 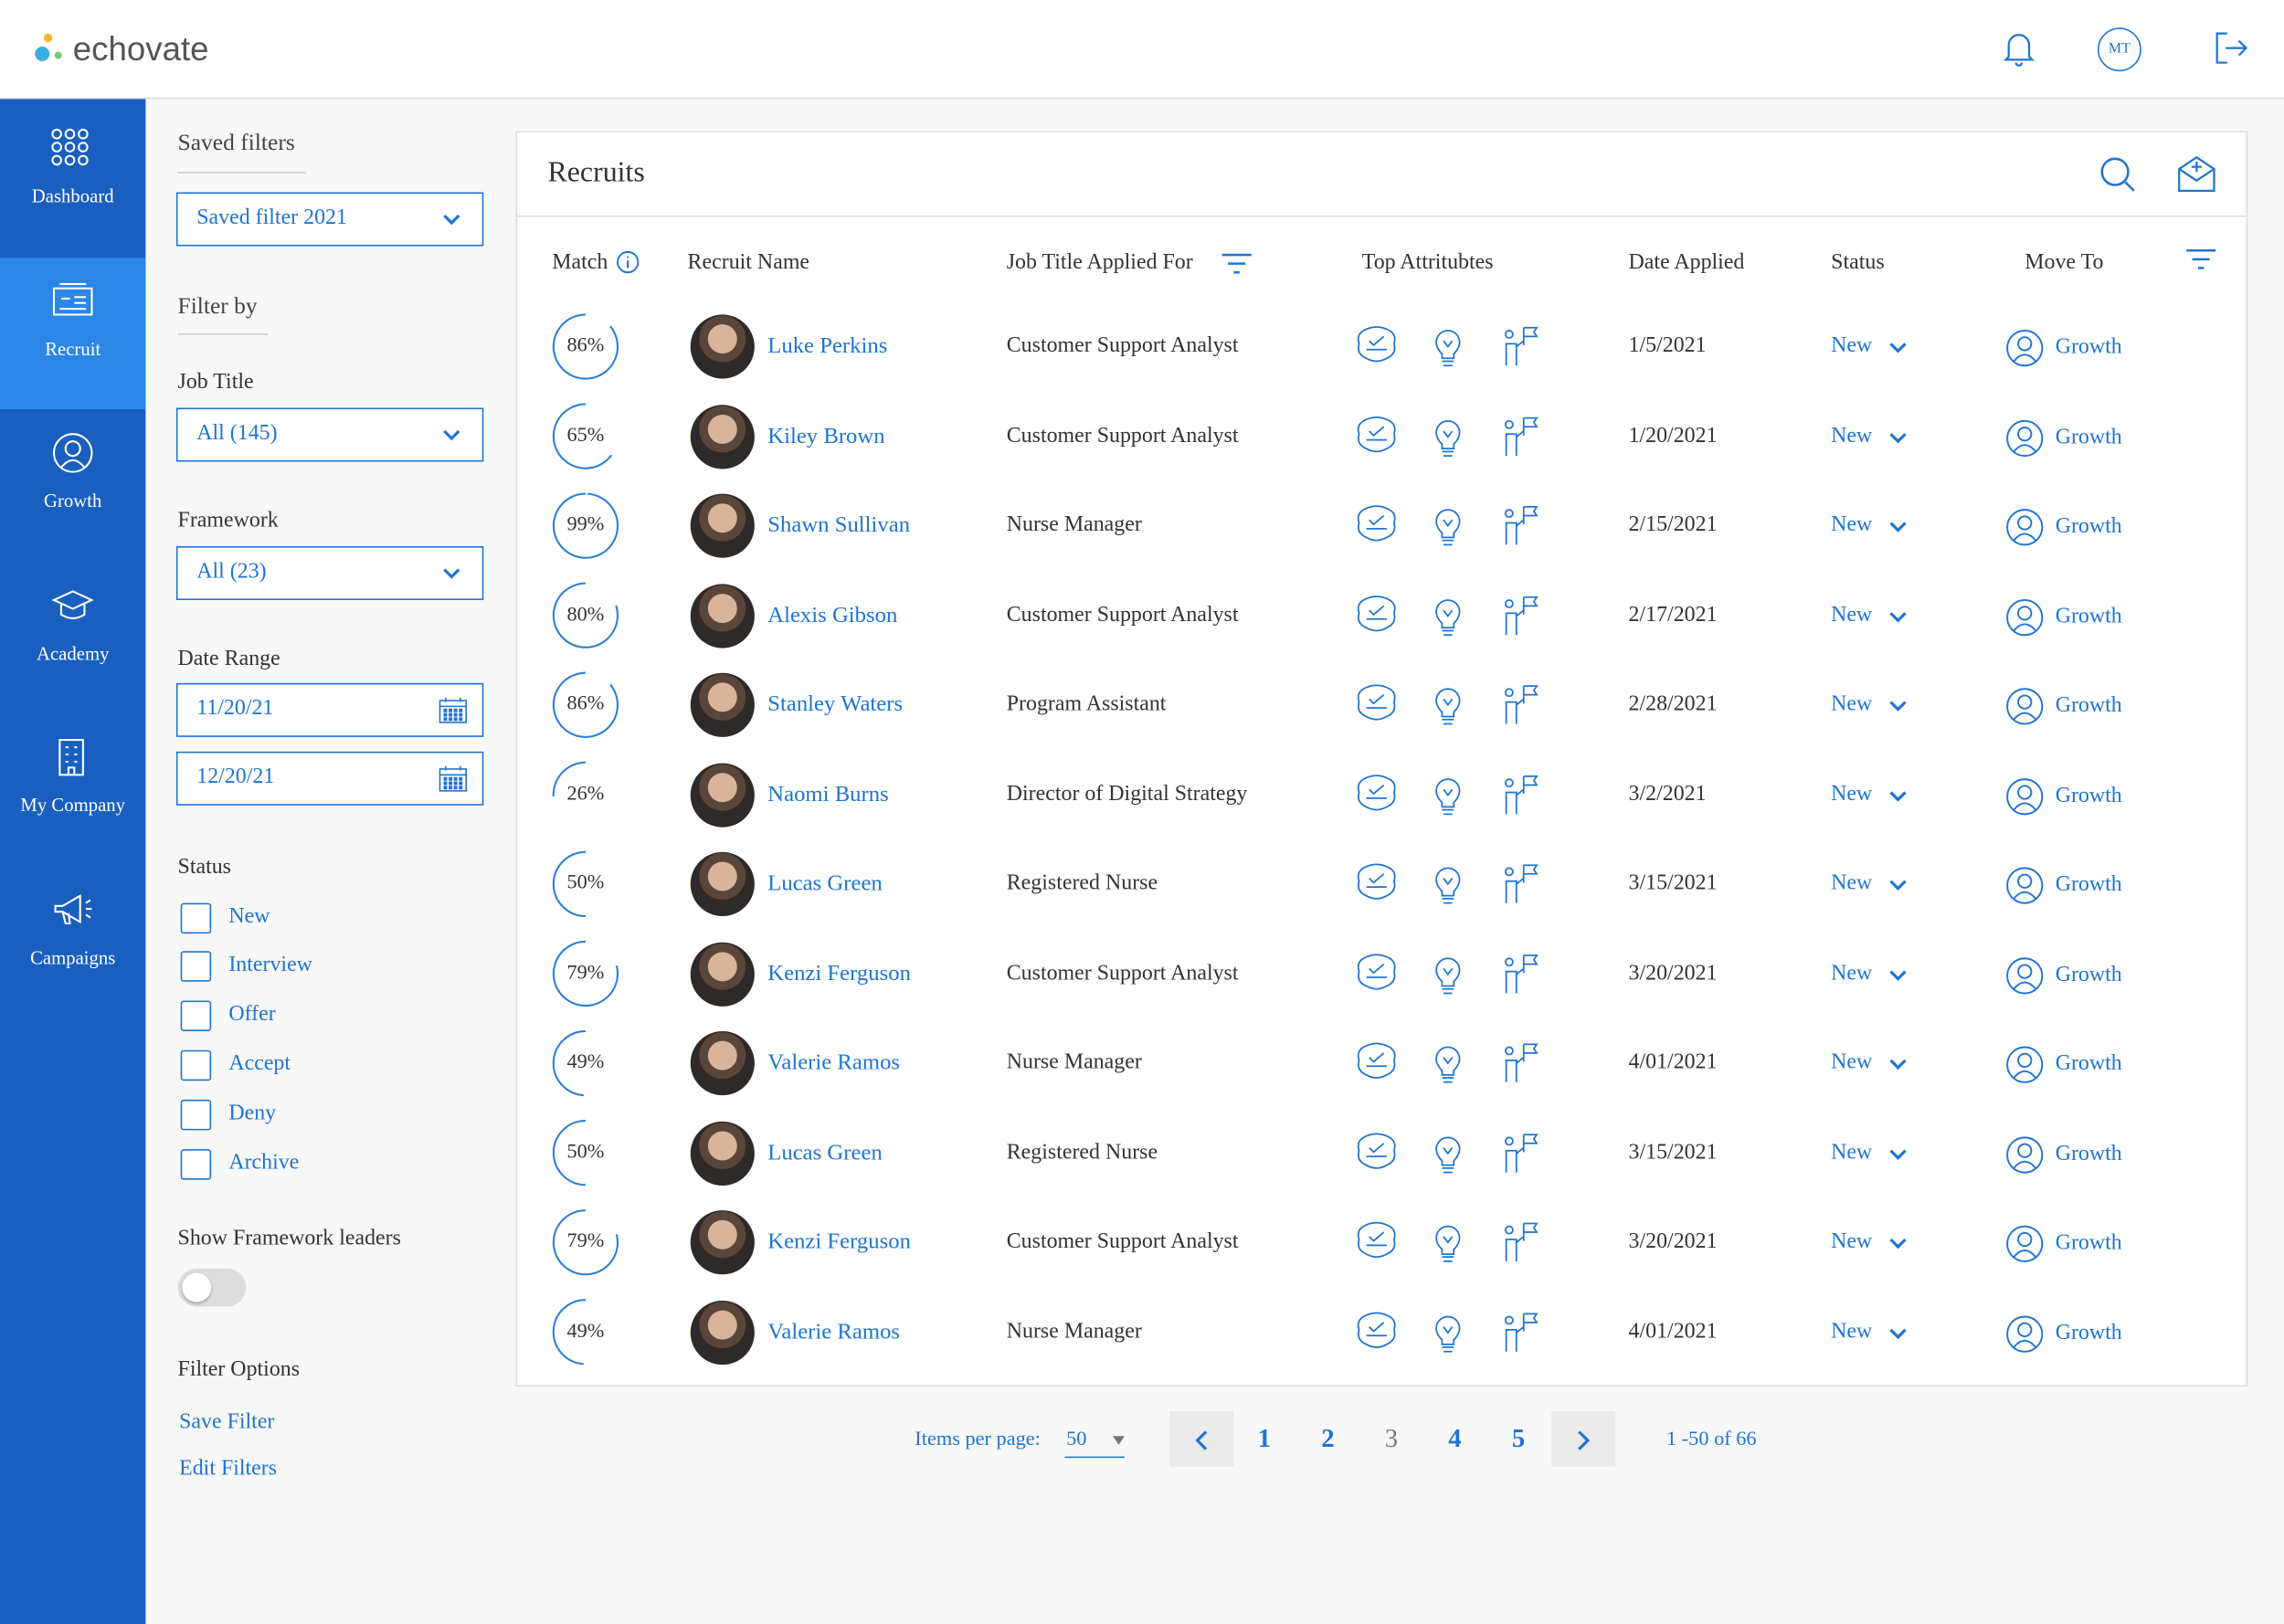 What do you see at coordinates (839, 525) in the screenshot?
I see `recruit-name: Shawn Sullivan` at bounding box center [839, 525].